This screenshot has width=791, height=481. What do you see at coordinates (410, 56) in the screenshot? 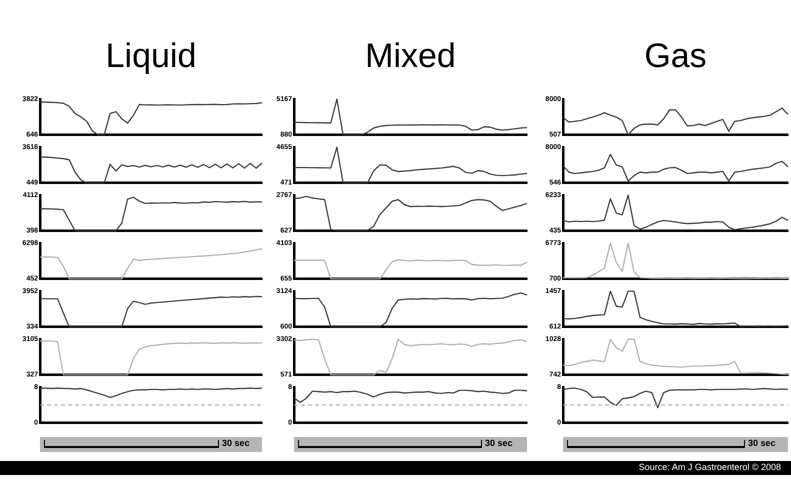
I see `chart-title: Mixed` at bounding box center [410, 56].